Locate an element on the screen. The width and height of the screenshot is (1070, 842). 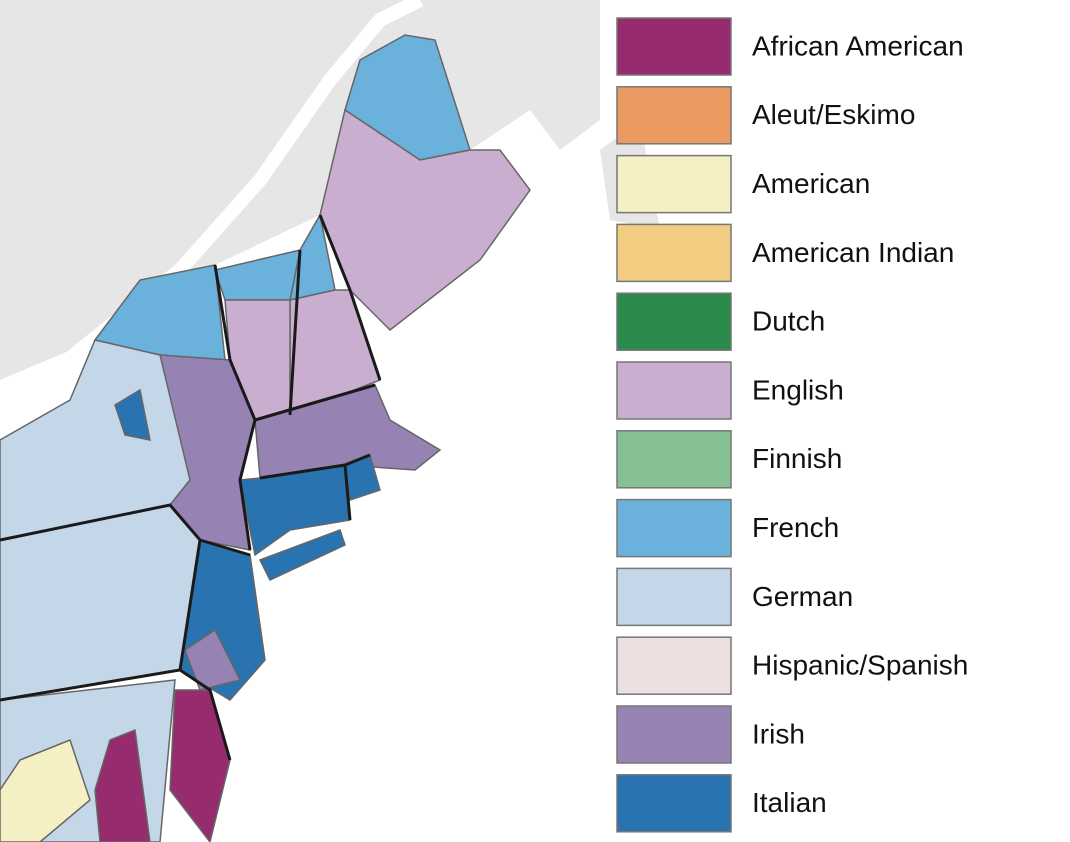
virginia-american is located at coordinates (45, 790).